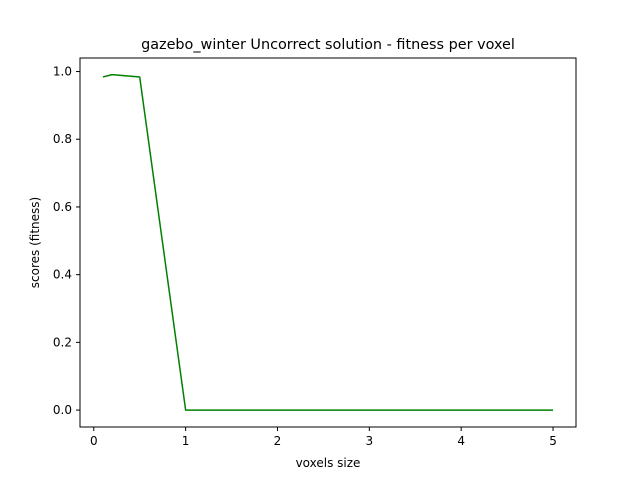 This screenshot has height=480, width=640. Describe the element at coordinates (186, 441) in the screenshot. I see `x-tick-label: 1` at that location.